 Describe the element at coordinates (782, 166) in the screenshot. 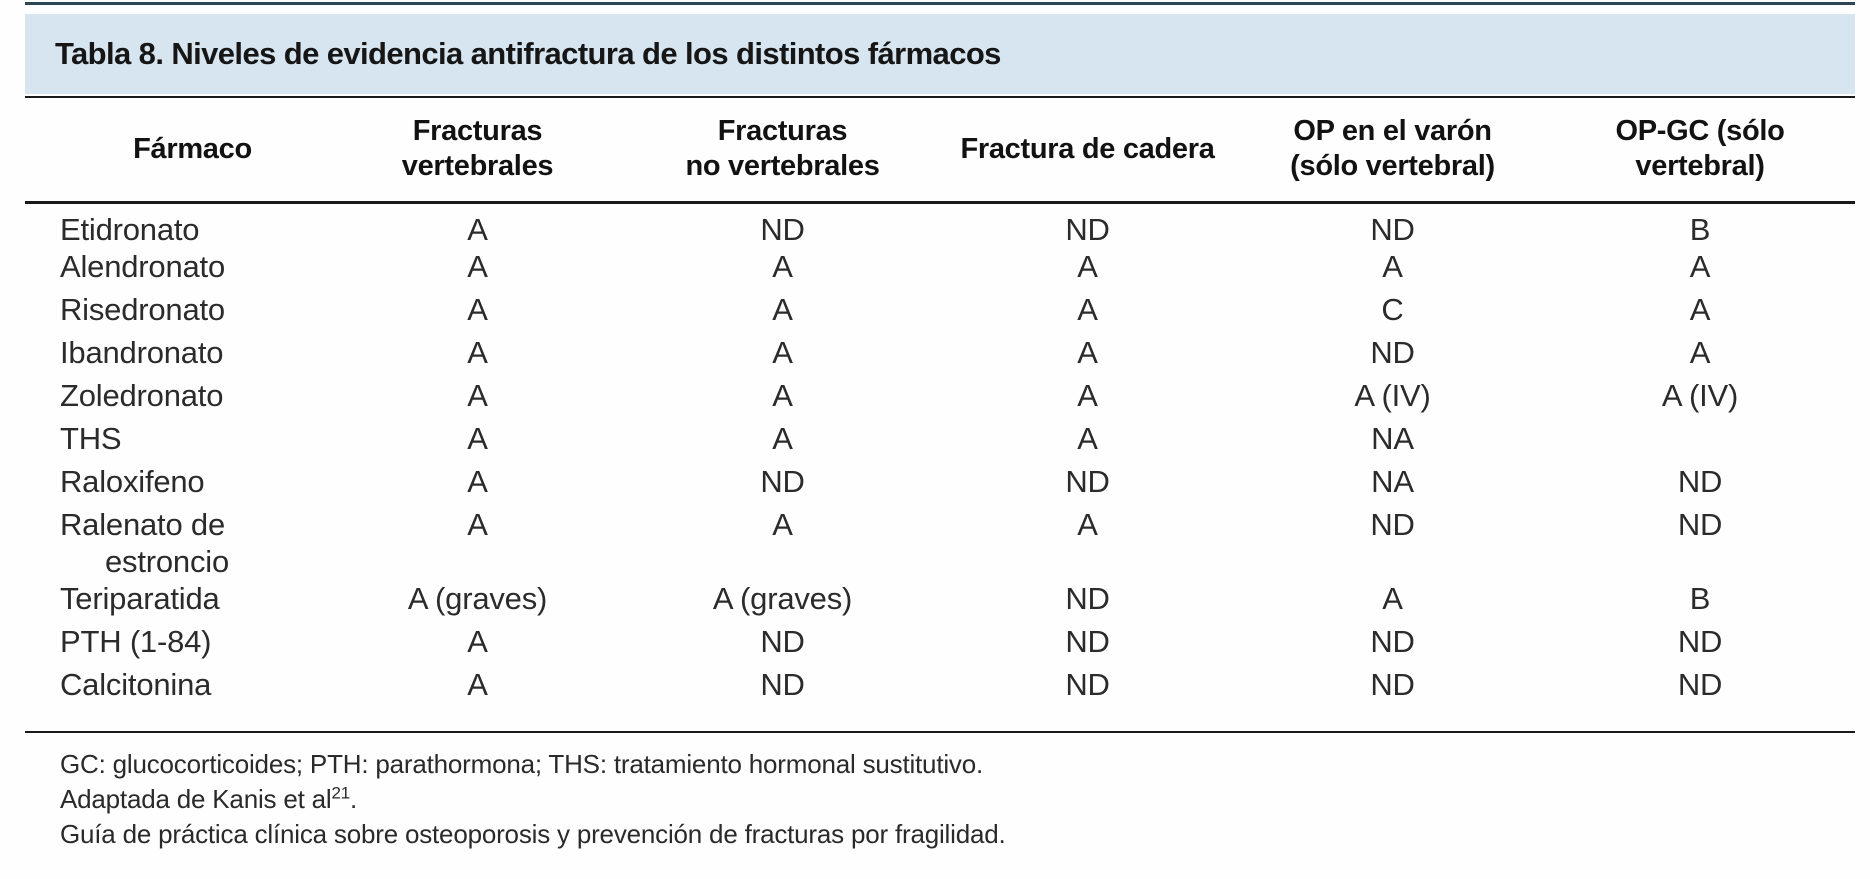

I see `header-line: no vertebrales` at that location.